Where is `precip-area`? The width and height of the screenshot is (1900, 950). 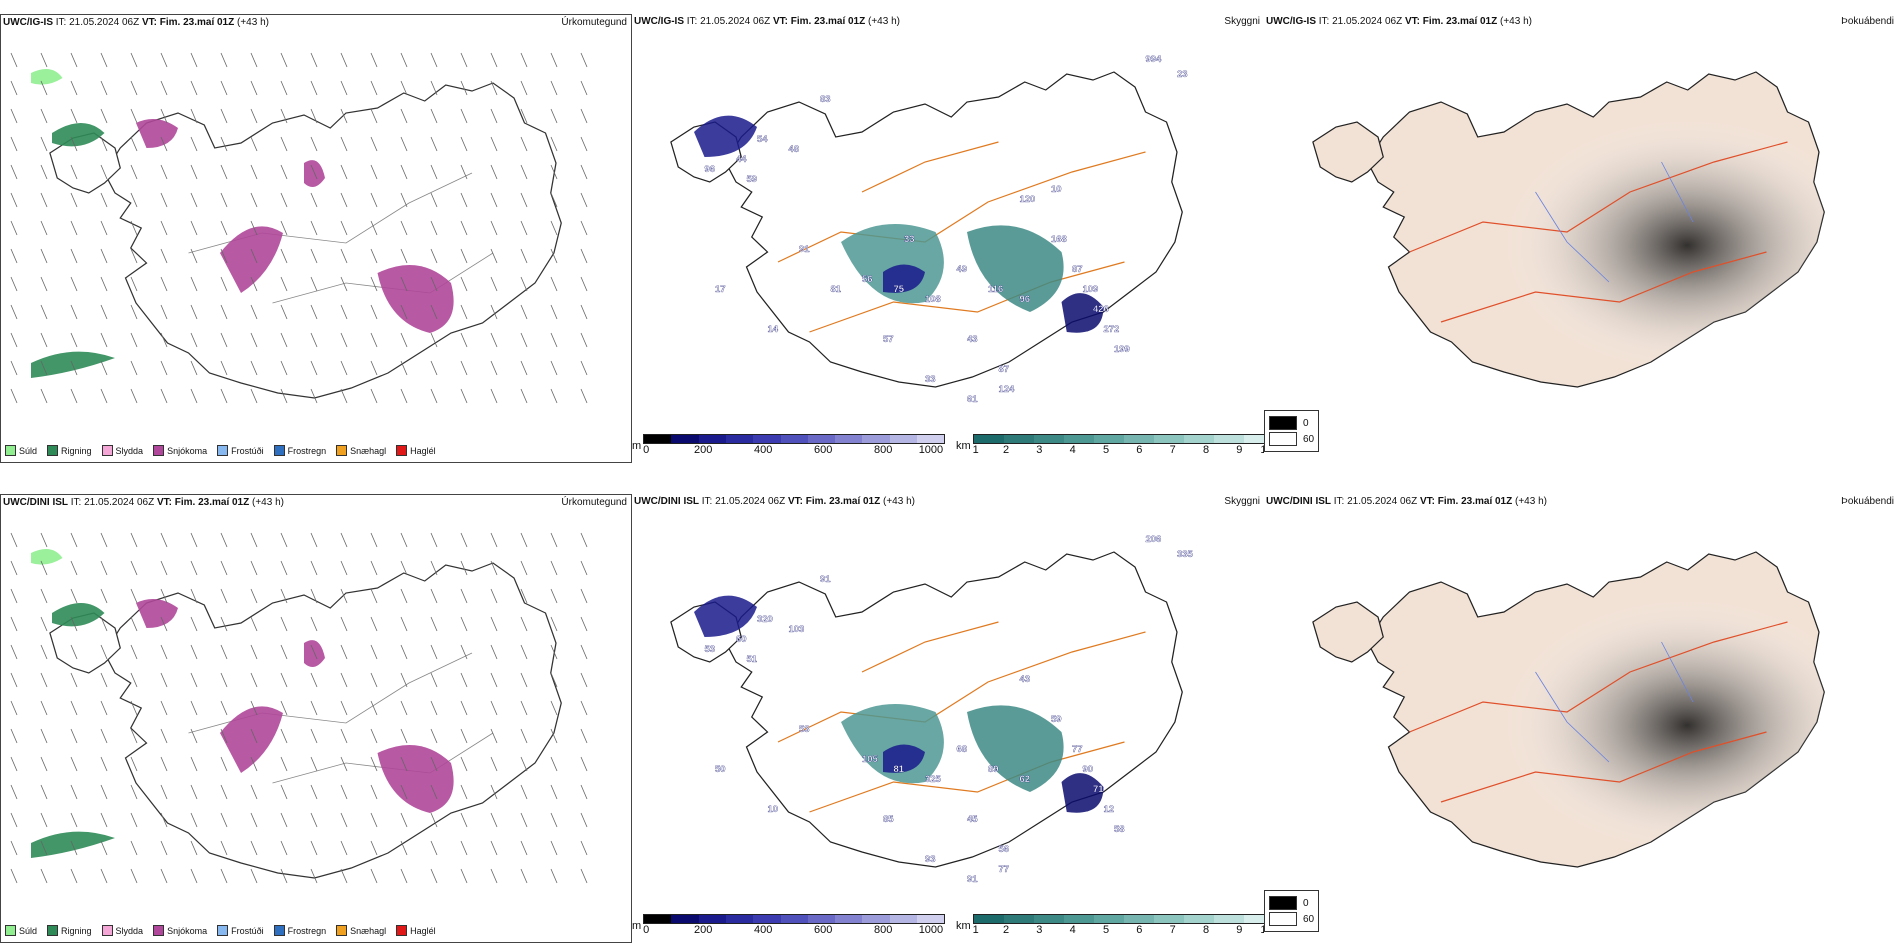 precip-area is located at coordinates (251, 259).